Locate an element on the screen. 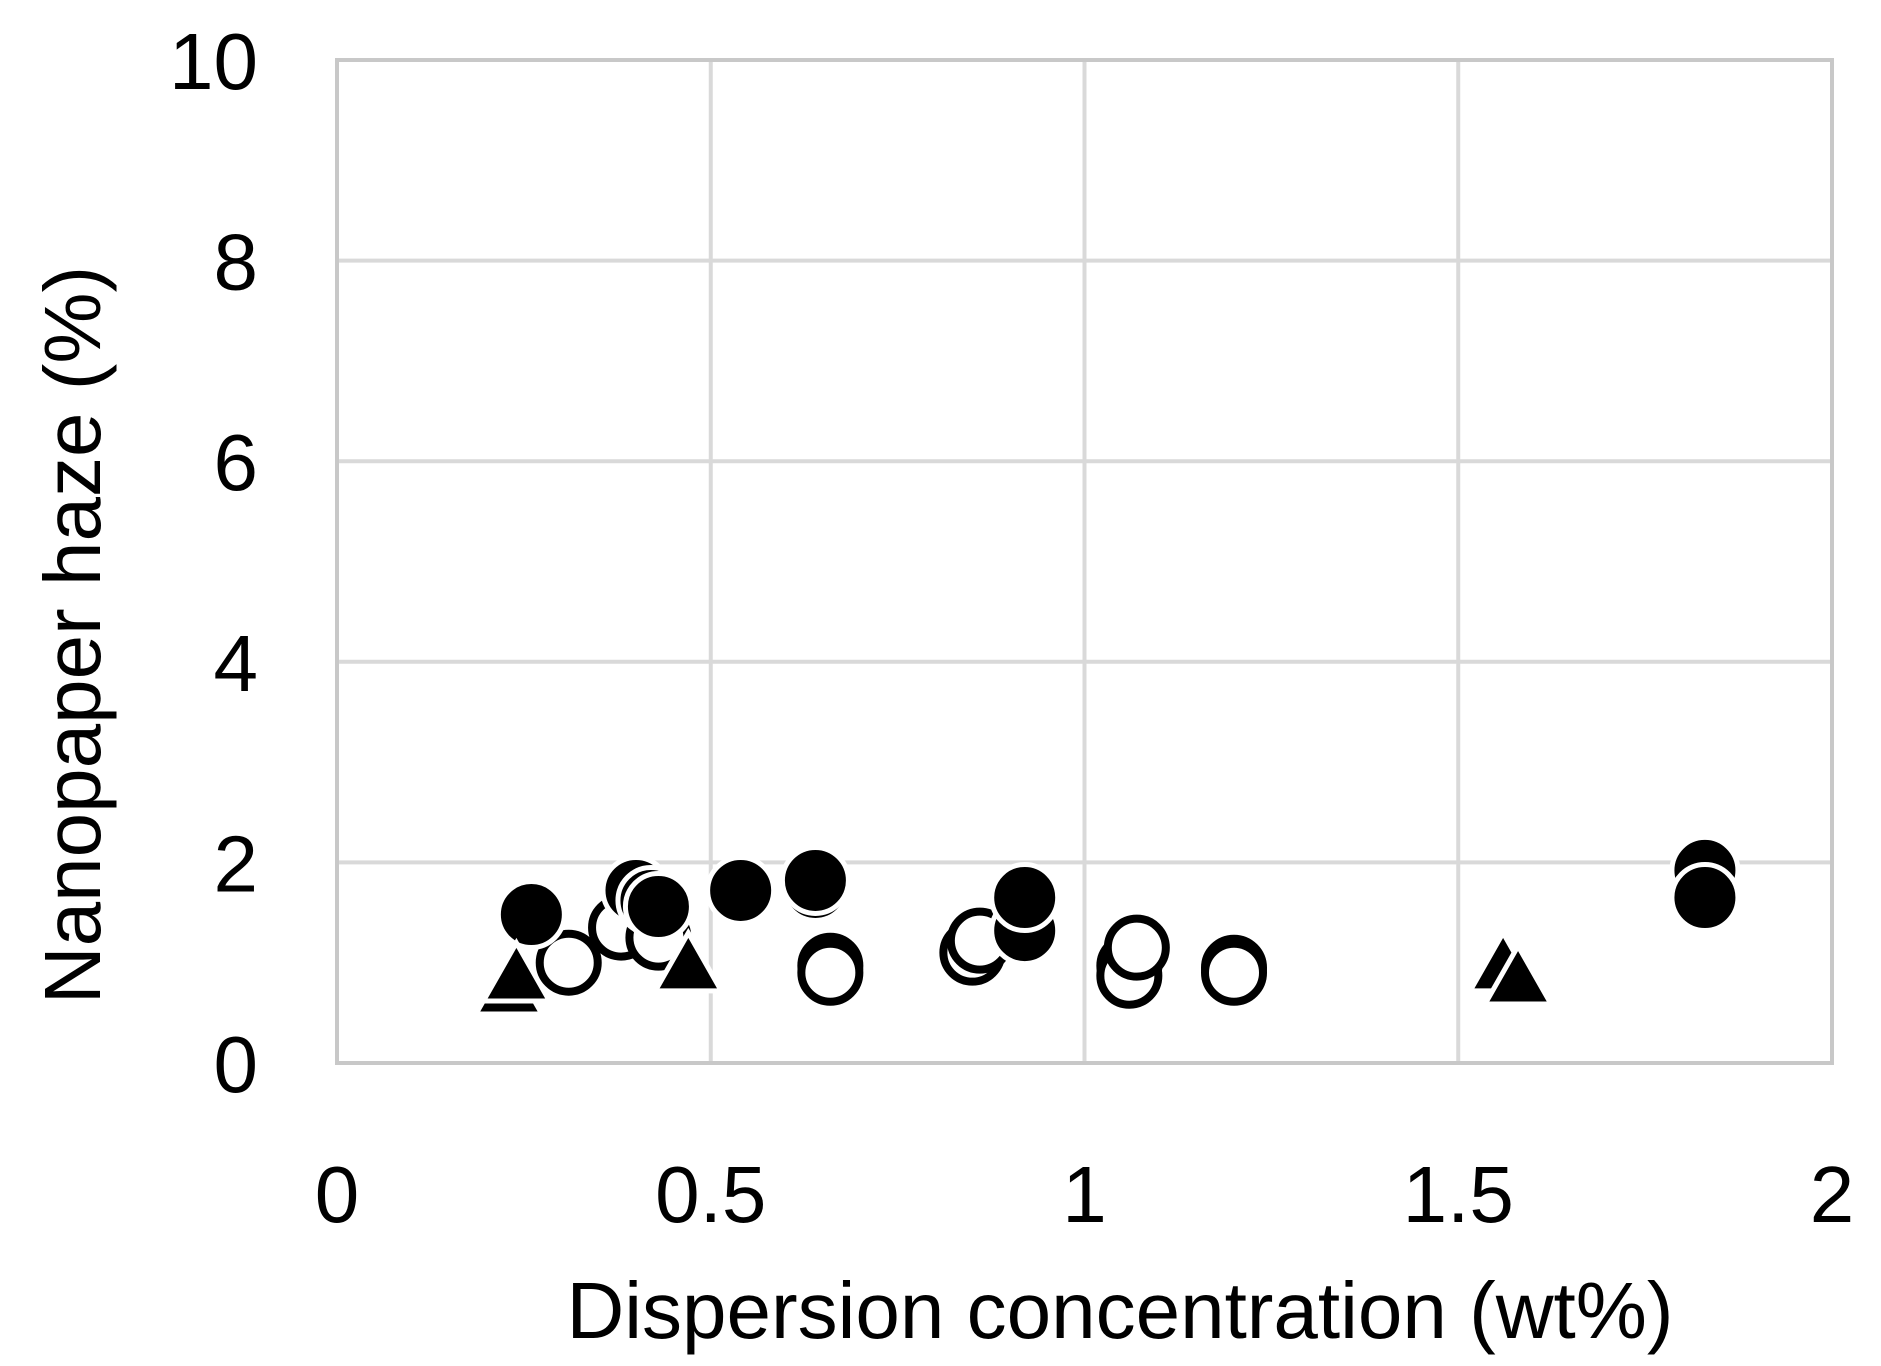 The width and height of the screenshot is (1881, 1366). y-tick-label: 4 is located at coordinates (236, 663).